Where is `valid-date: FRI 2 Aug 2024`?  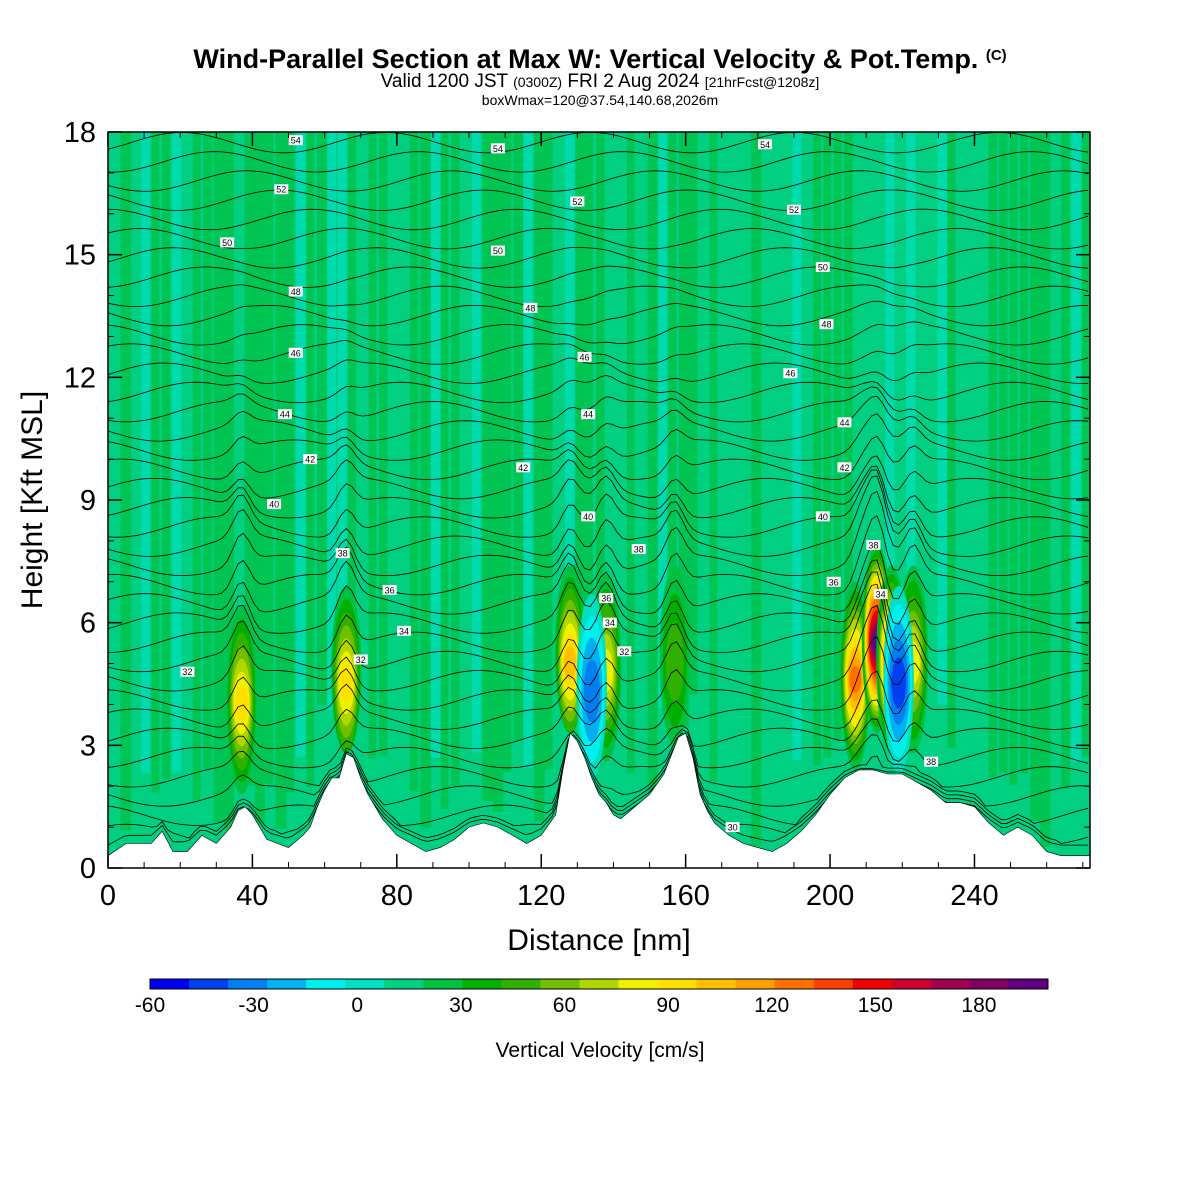 valid-date: FRI 2 Aug 2024 is located at coordinates (633, 81).